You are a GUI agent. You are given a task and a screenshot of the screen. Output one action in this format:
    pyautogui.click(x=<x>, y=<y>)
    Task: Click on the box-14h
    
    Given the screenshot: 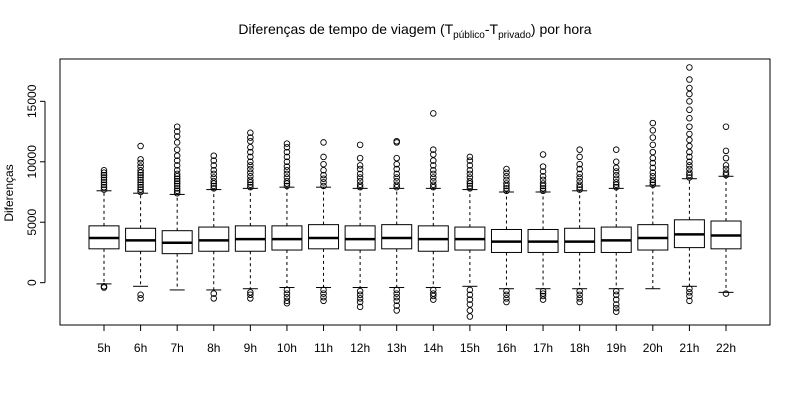 What is the action you would take?
    pyautogui.click(x=433, y=206)
    